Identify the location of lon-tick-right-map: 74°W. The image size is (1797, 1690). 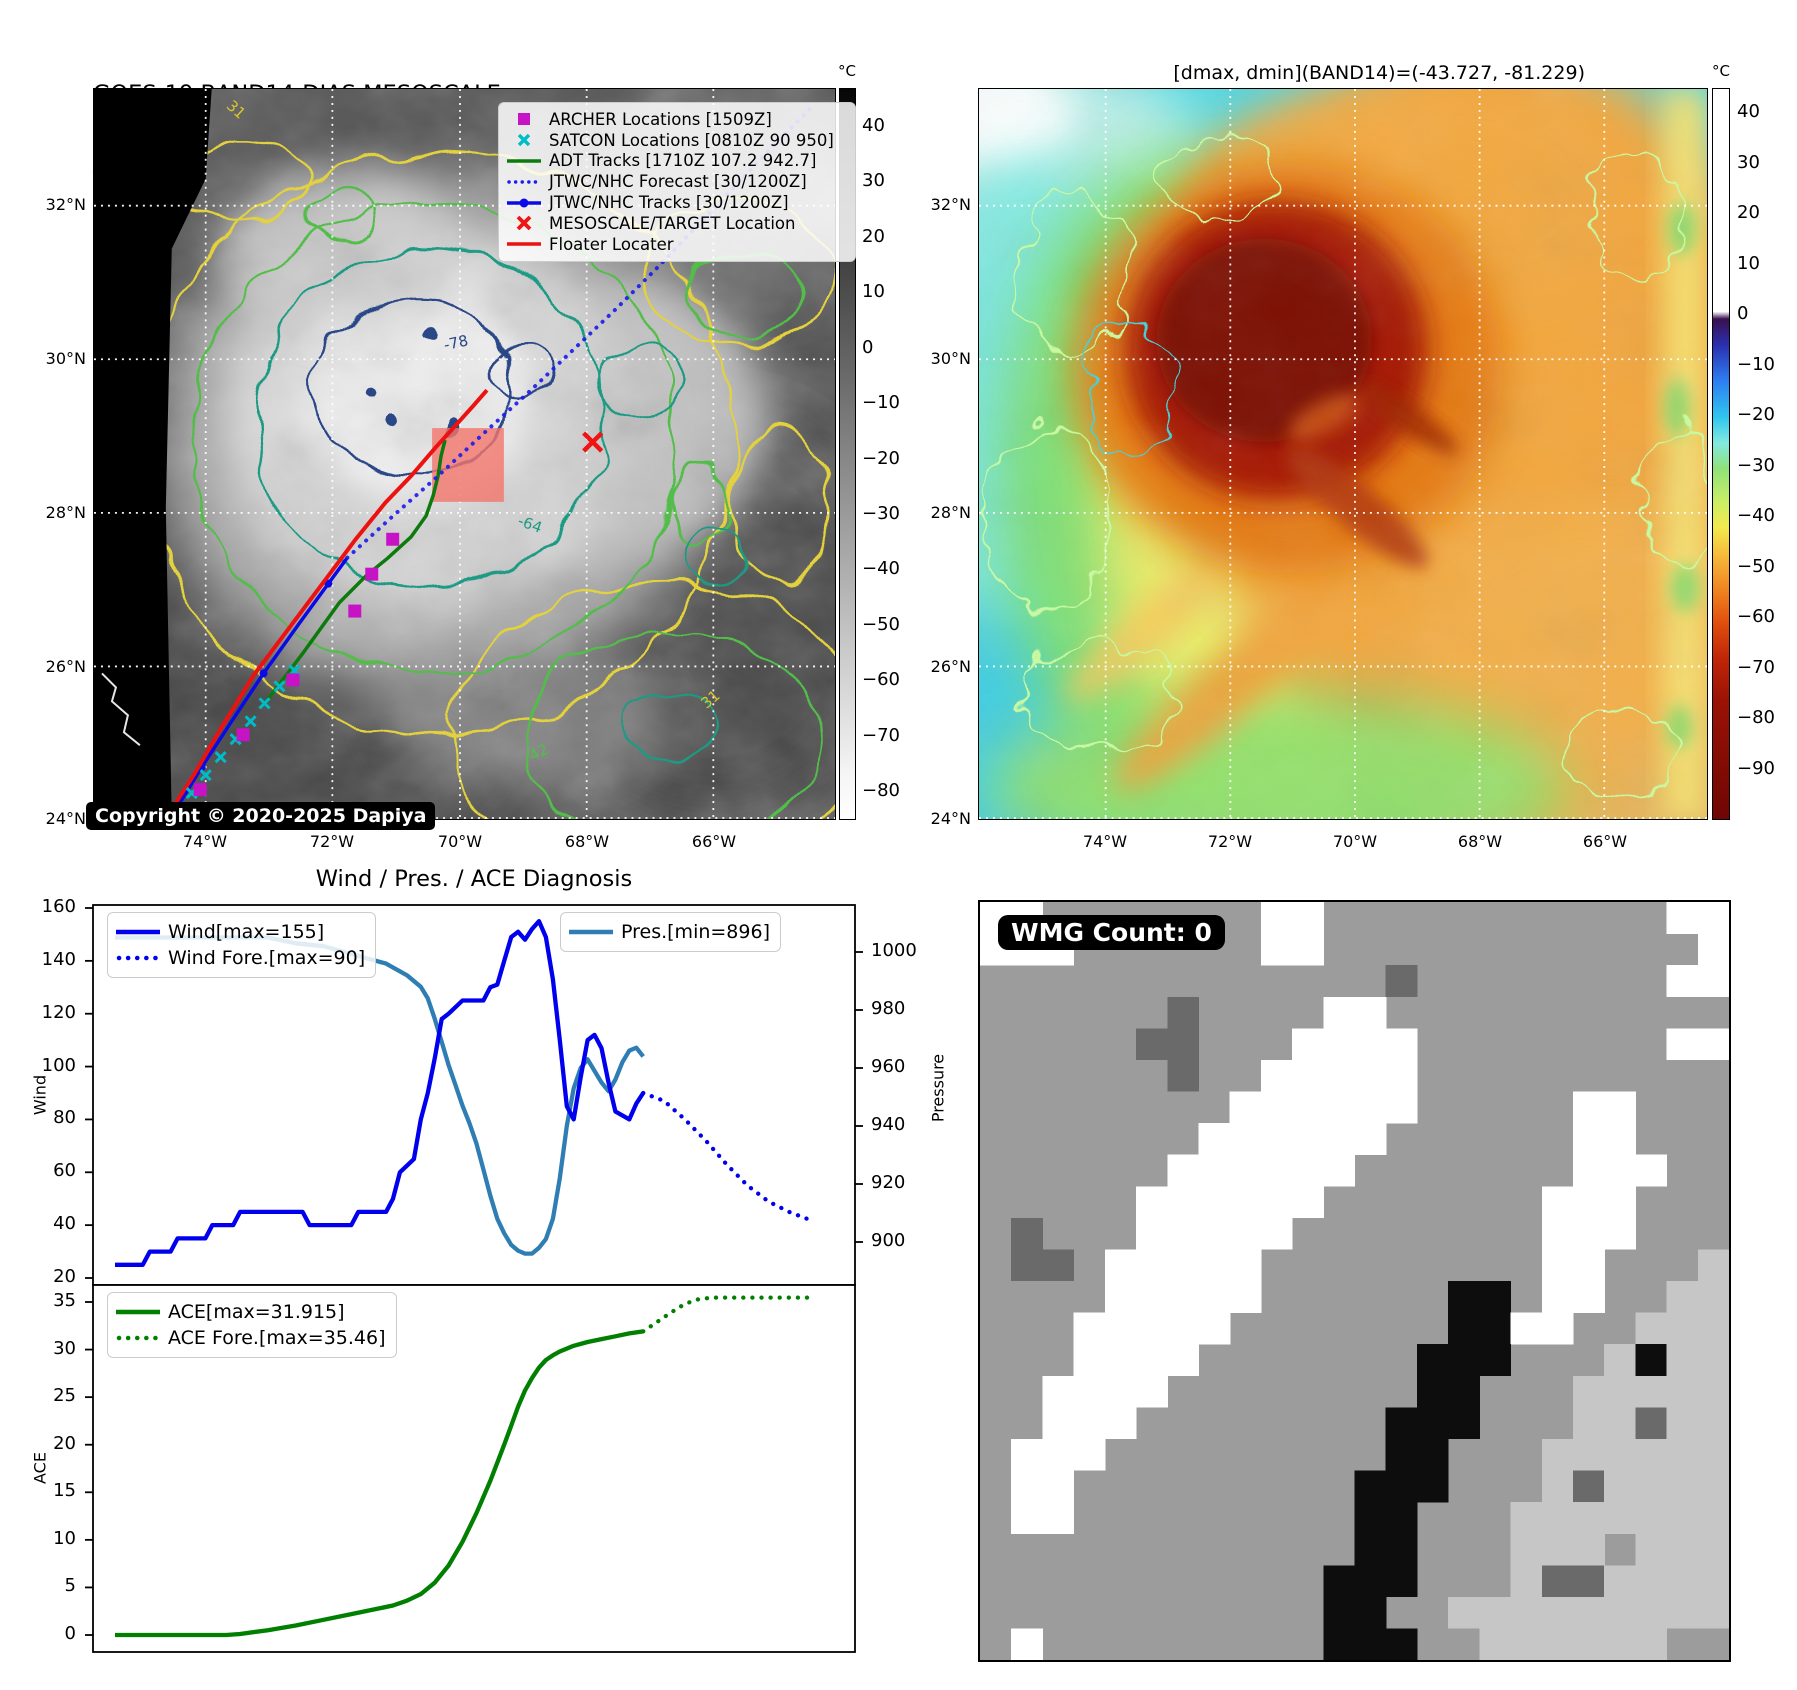
(1105, 841).